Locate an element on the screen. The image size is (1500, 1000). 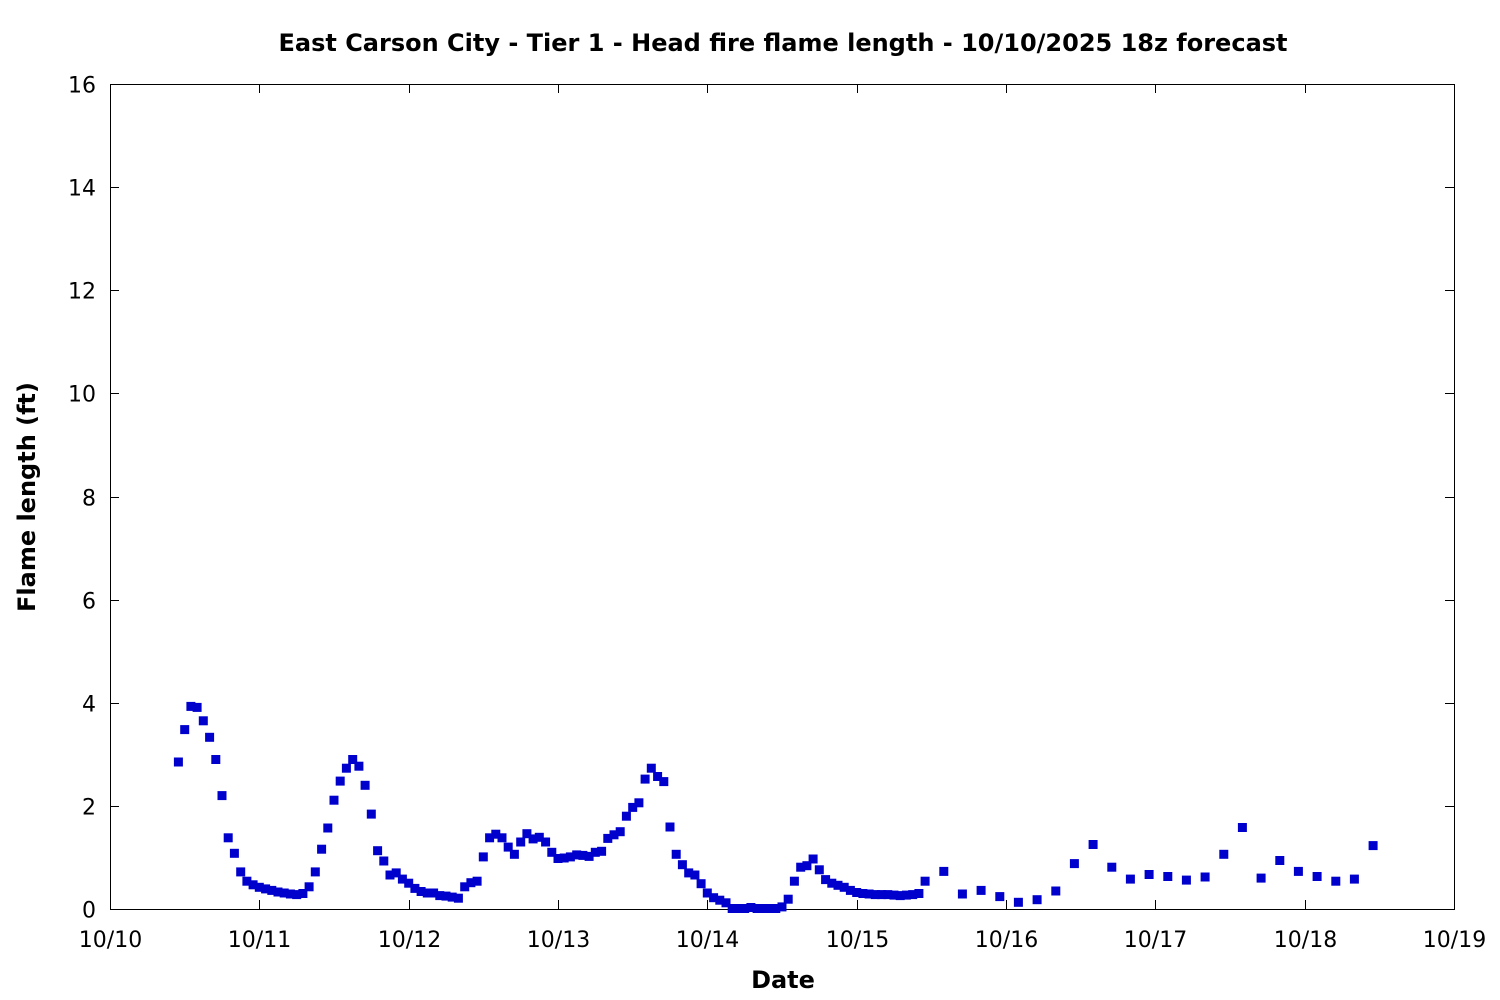
y-tick-label: 14 is located at coordinates (82, 189).